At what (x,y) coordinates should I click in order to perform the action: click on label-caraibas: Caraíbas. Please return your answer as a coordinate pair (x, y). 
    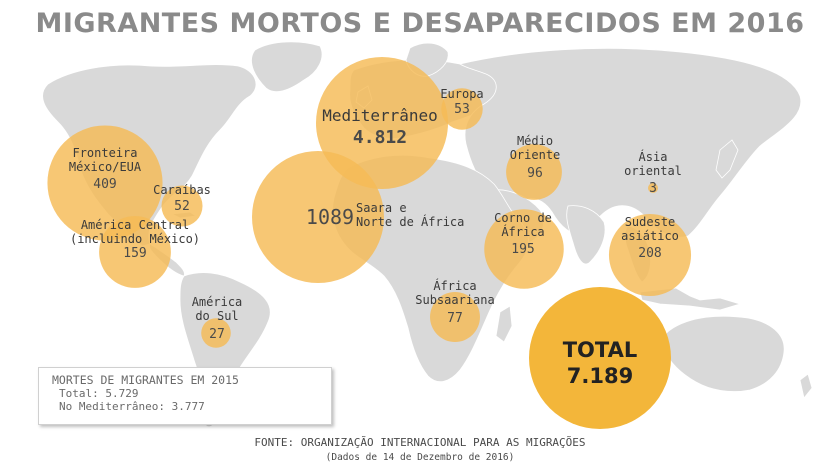
    Looking at the image, I should click on (182, 190).